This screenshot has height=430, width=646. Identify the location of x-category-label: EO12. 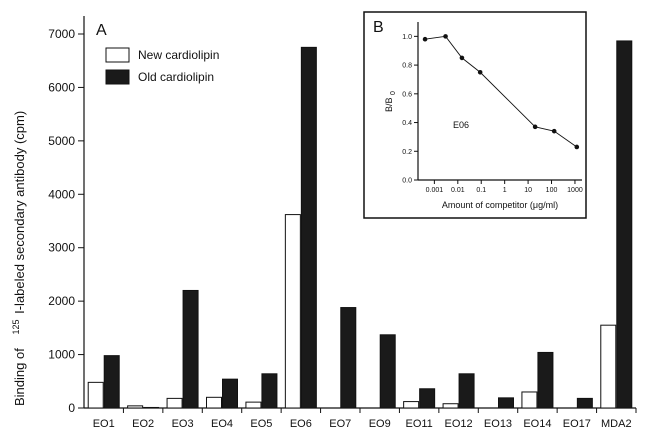
(459, 424).